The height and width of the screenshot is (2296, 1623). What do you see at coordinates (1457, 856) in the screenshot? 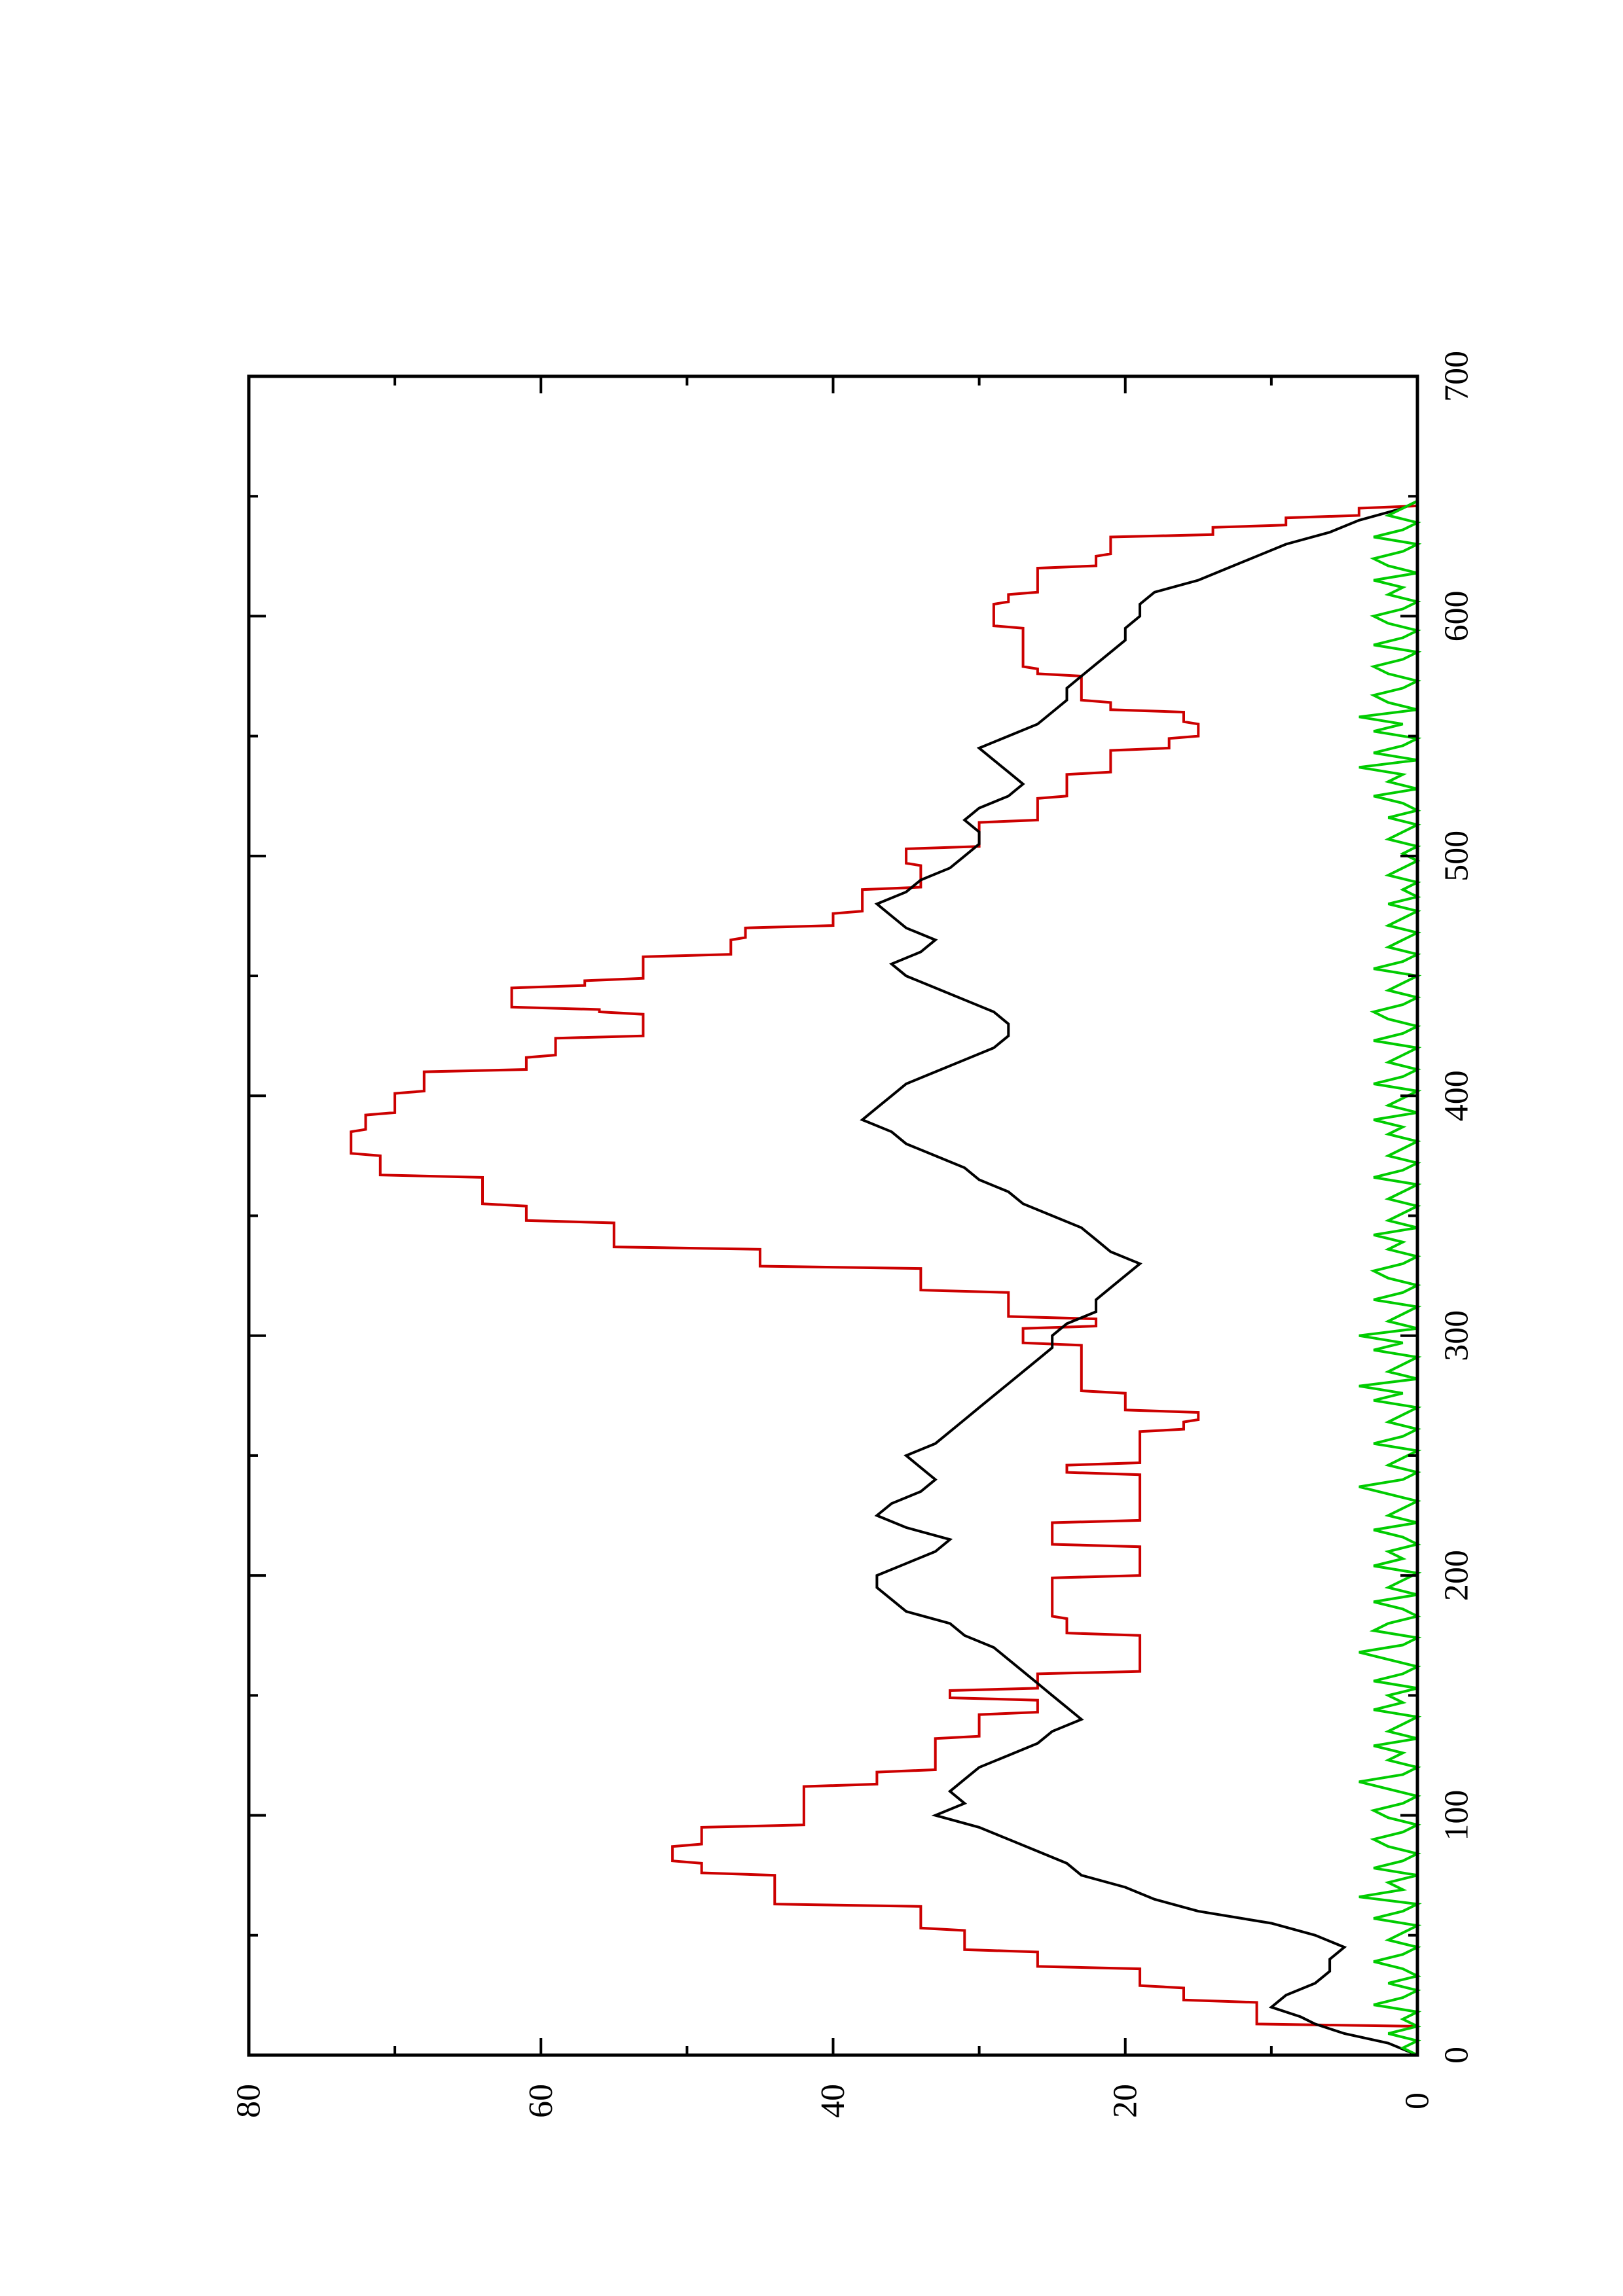
I see `x-tick-label: 500` at bounding box center [1457, 856].